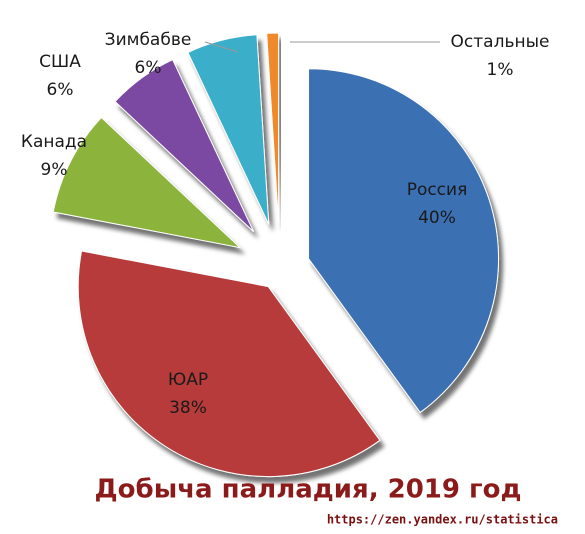  Describe the element at coordinates (221, 47) in the screenshot. I see `leader-line` at that location.